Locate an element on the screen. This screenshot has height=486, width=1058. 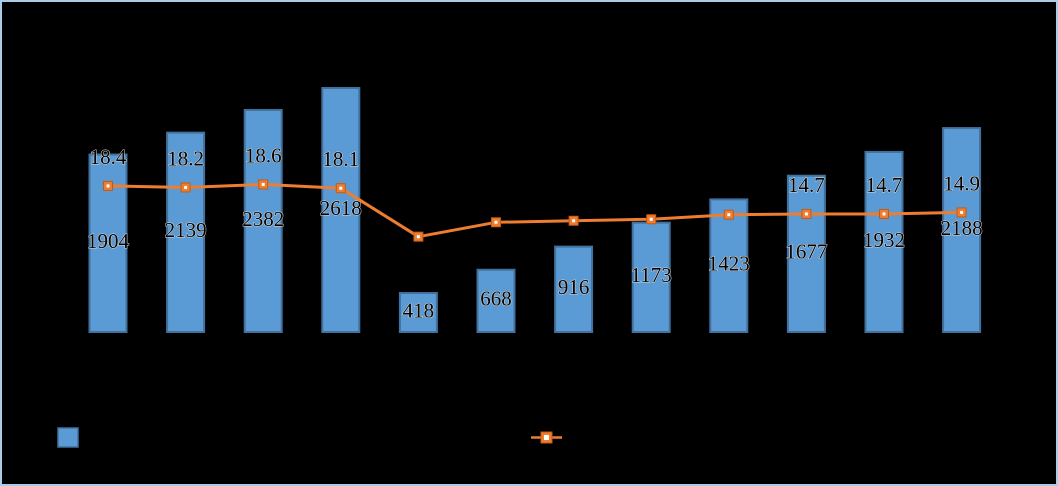
bar-value-label: 1932 is located at coordinates (884, 240).